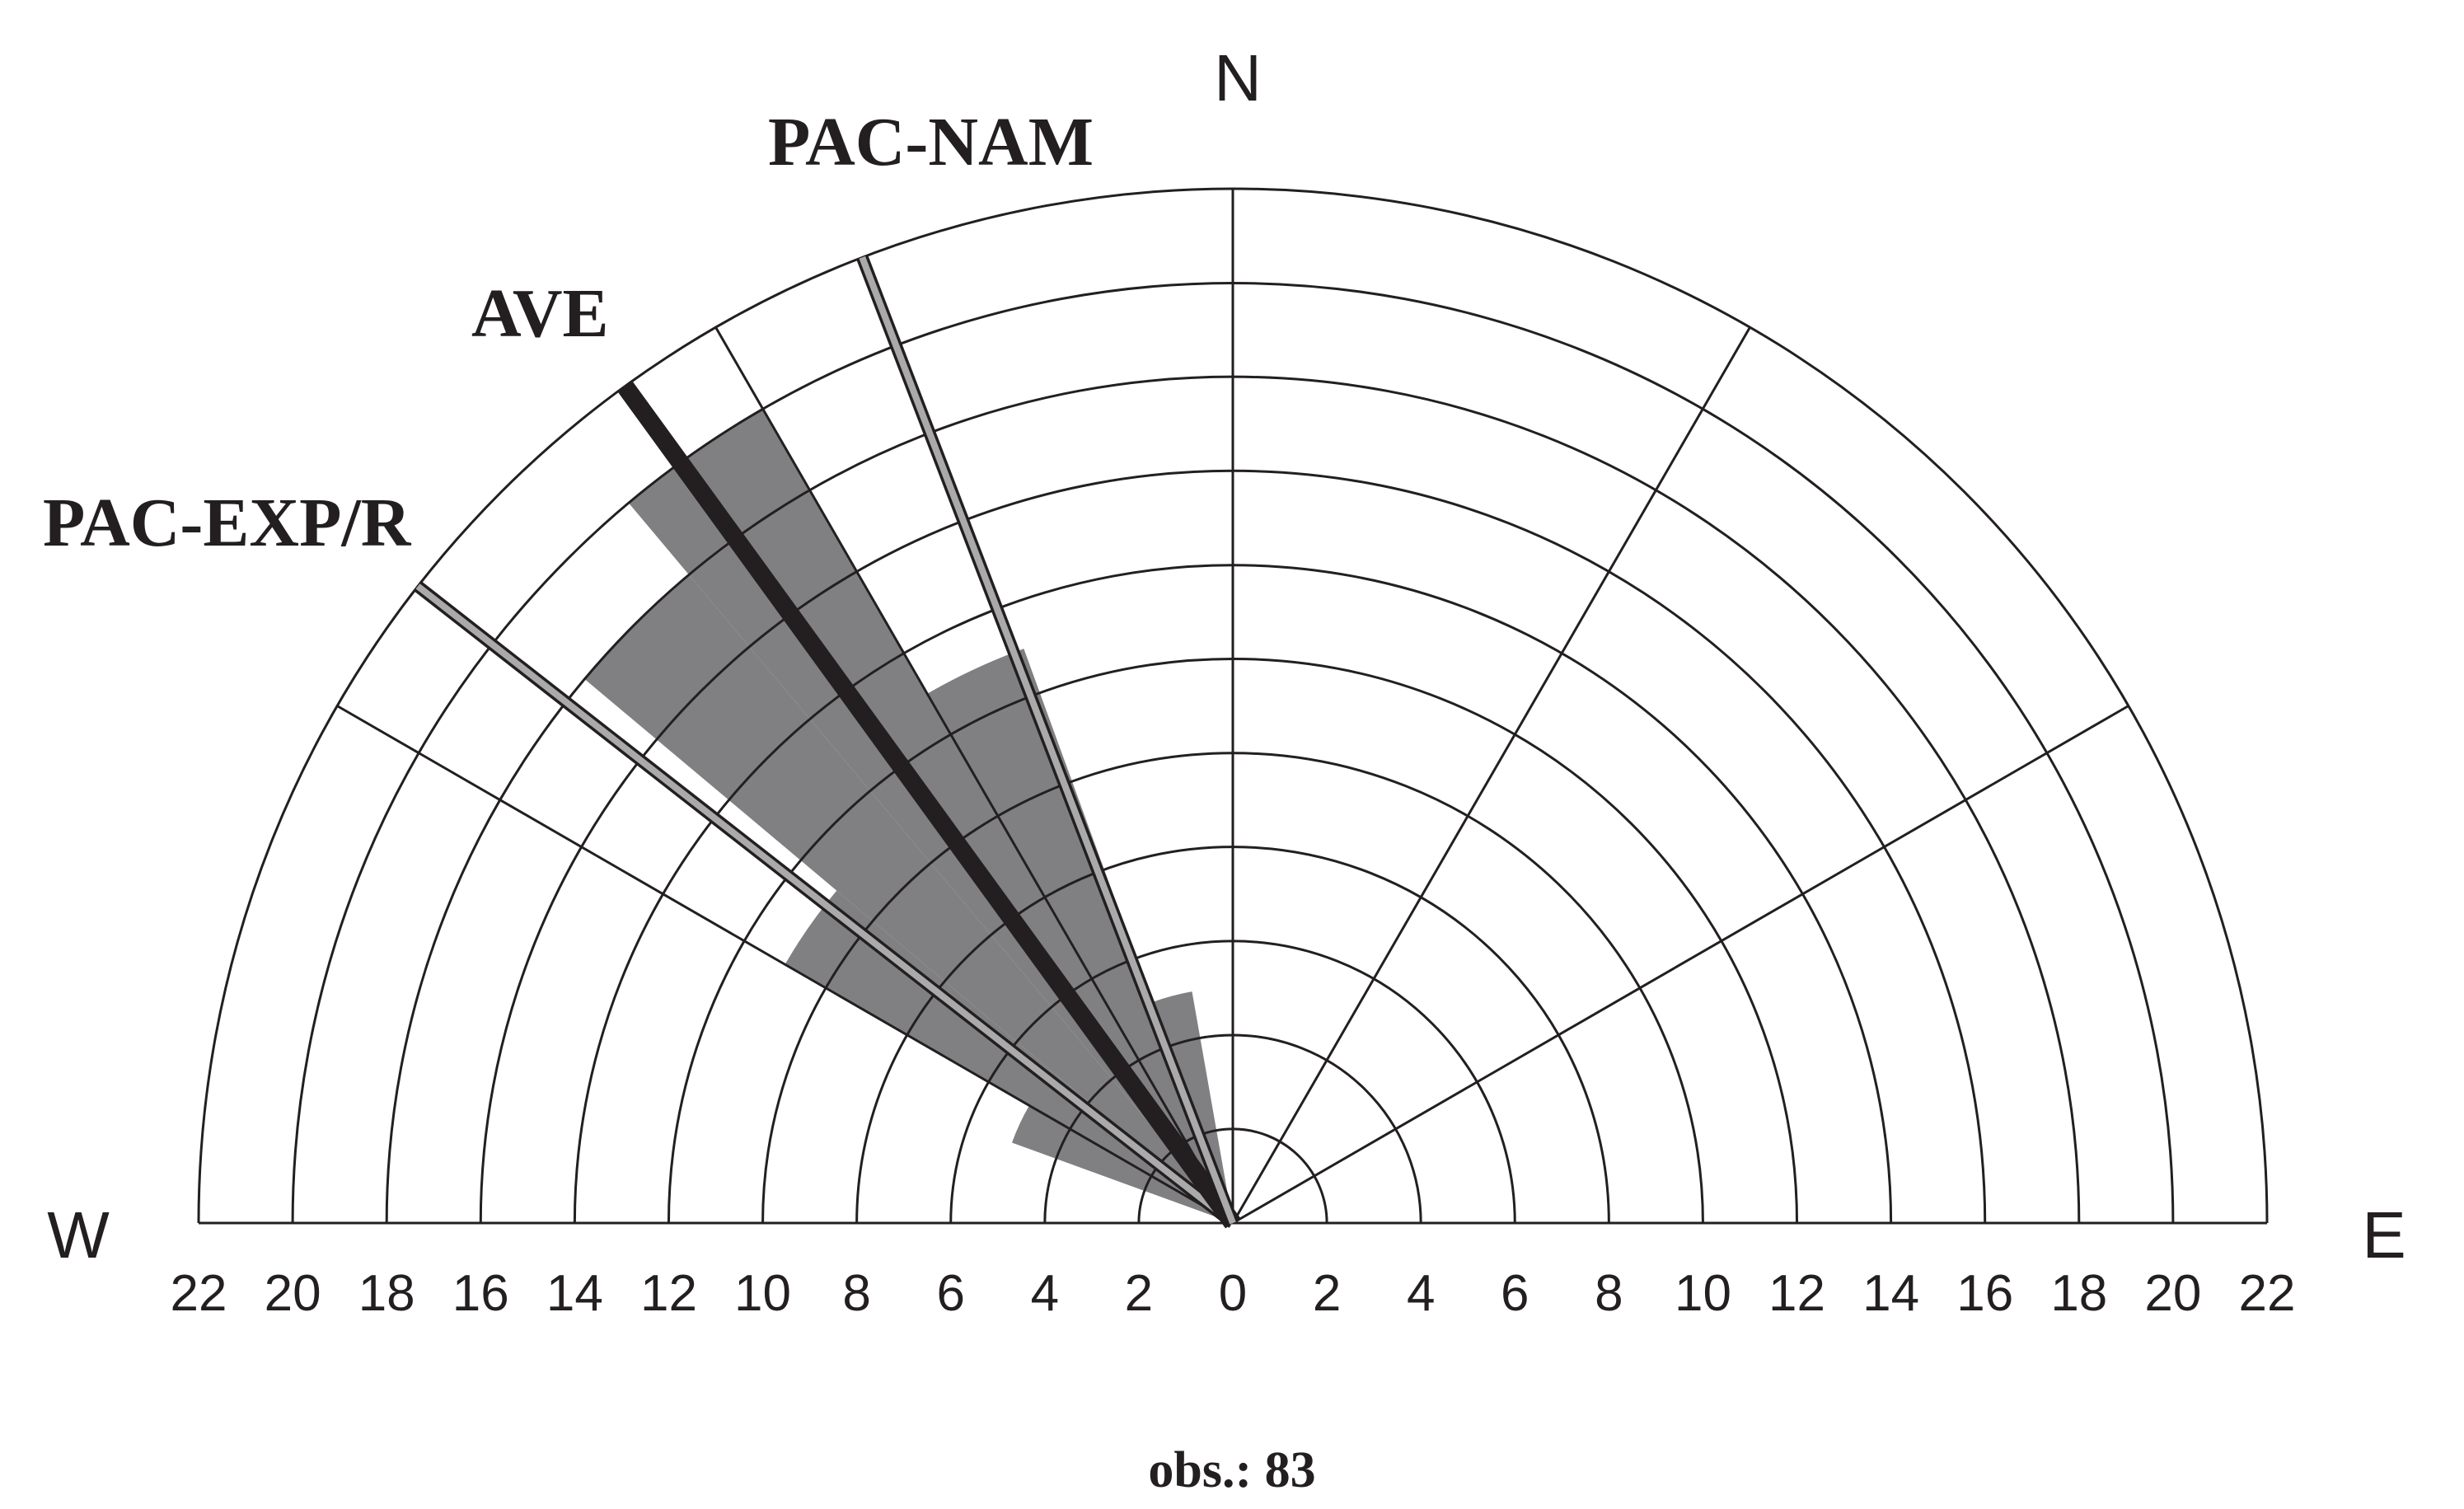 The height and width of the screenshot is (1509, 2464). What do you see at coordinates (2267, 1293) in the screenshot?
I see `tick-label-22: 22` at bounding box center [2267, 1293].